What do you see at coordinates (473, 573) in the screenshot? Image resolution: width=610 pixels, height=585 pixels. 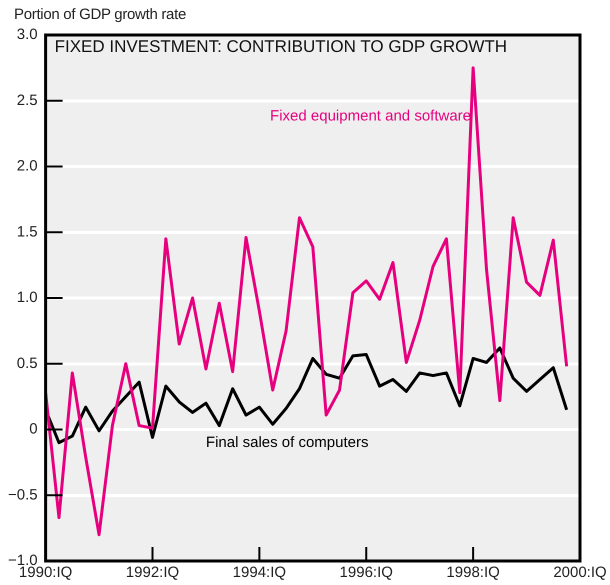 I see `x-tick-label: 1998:IQ` at bounding box center [473, 573].